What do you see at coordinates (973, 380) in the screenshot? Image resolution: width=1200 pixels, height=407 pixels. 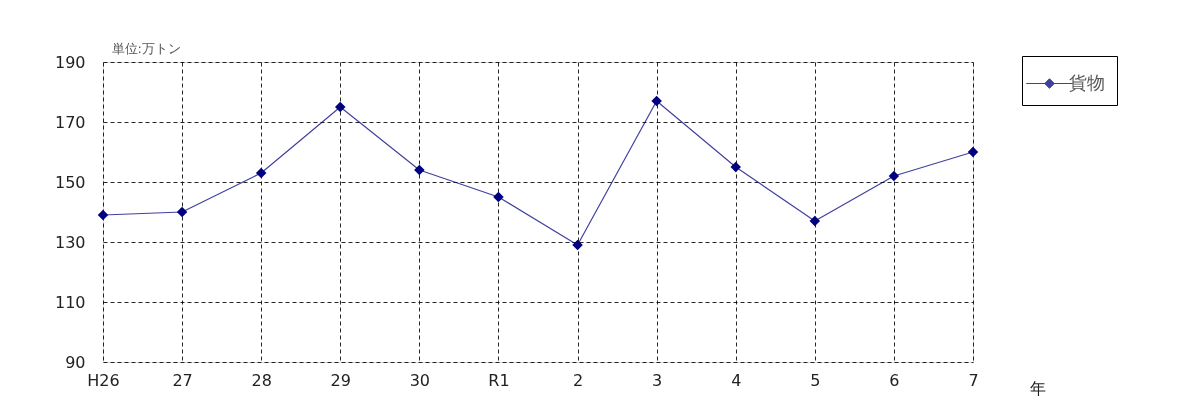 I see `x-tick-label: 7` at bounding box center [973, 380].